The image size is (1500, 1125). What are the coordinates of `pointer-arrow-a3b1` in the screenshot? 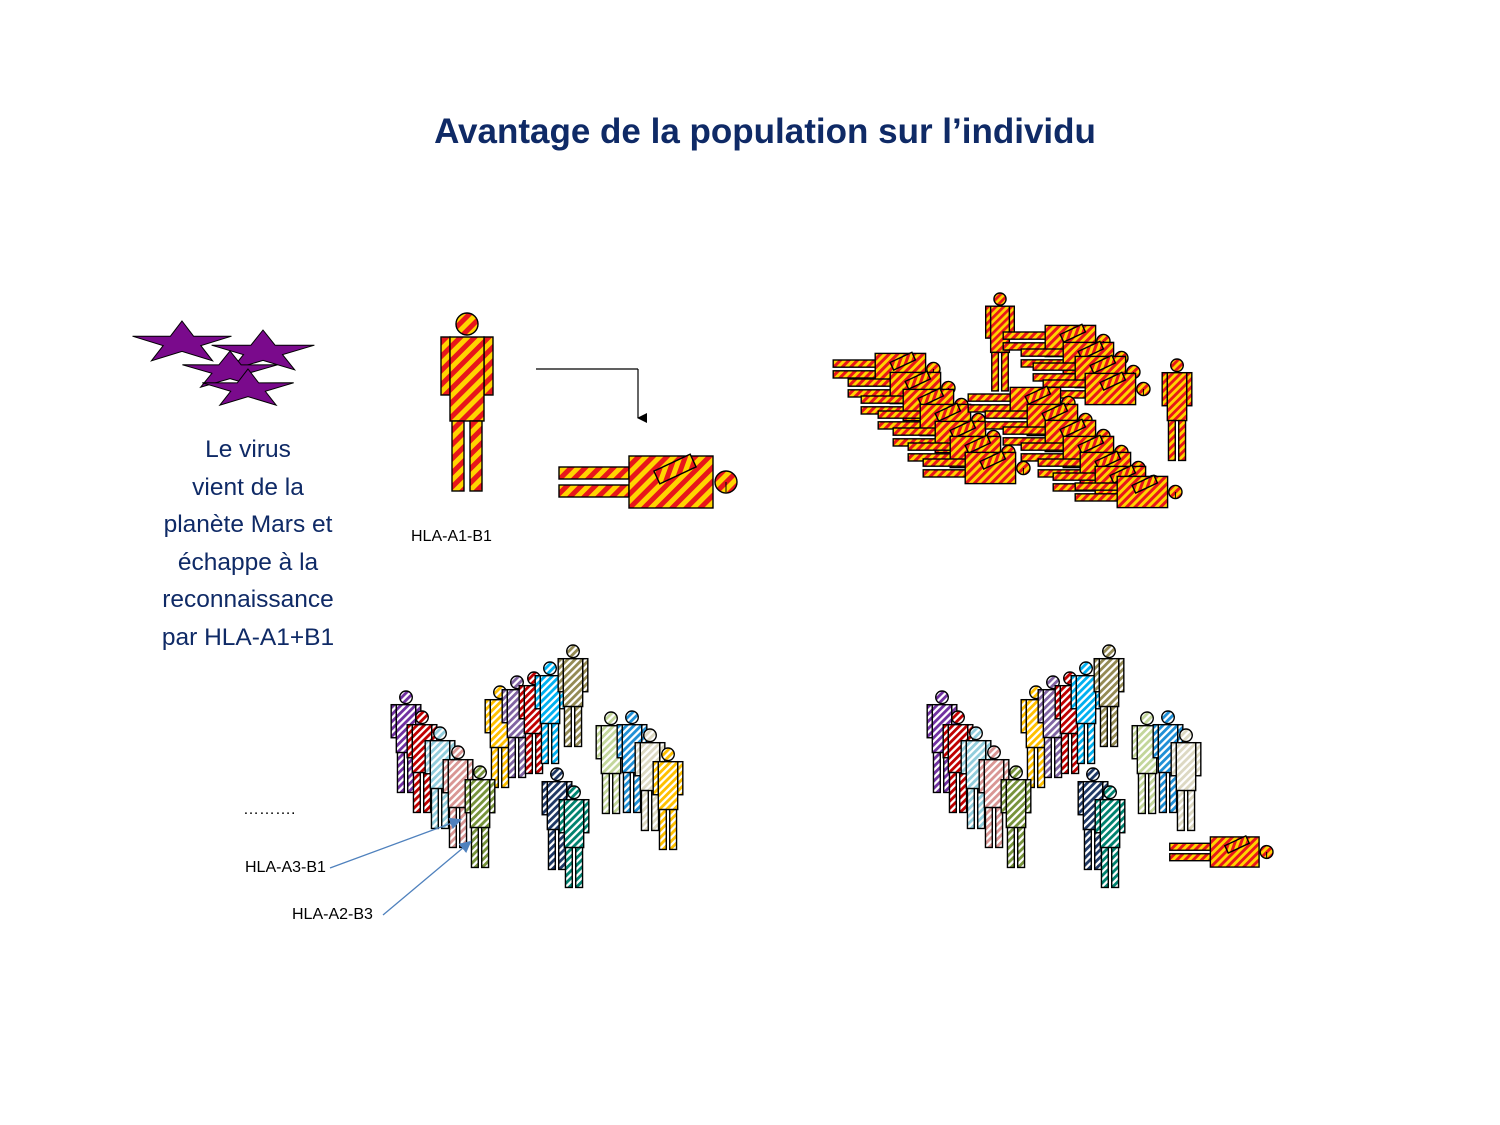 It's located at (395, 843).